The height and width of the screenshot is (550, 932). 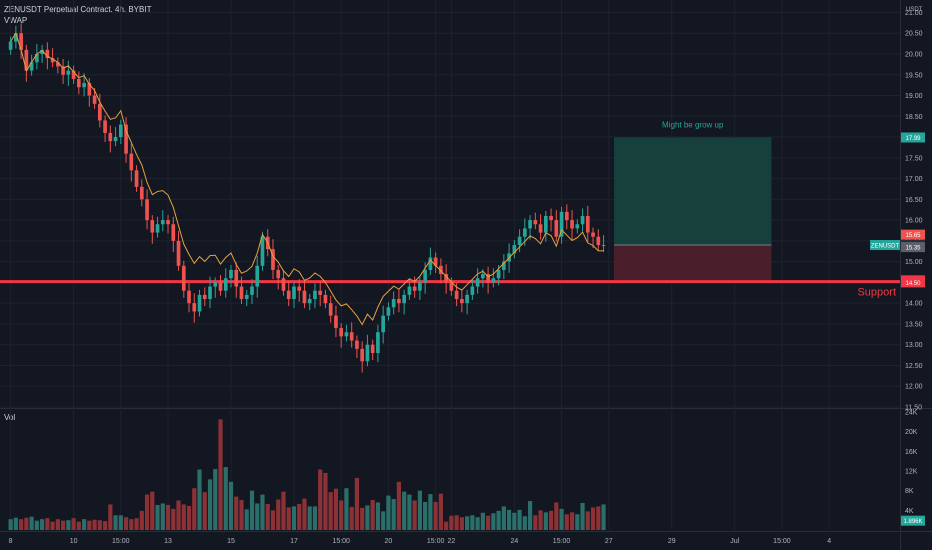 I want to click on symbol-tag-label: ZENUSDT, so click(x=885, y=247).